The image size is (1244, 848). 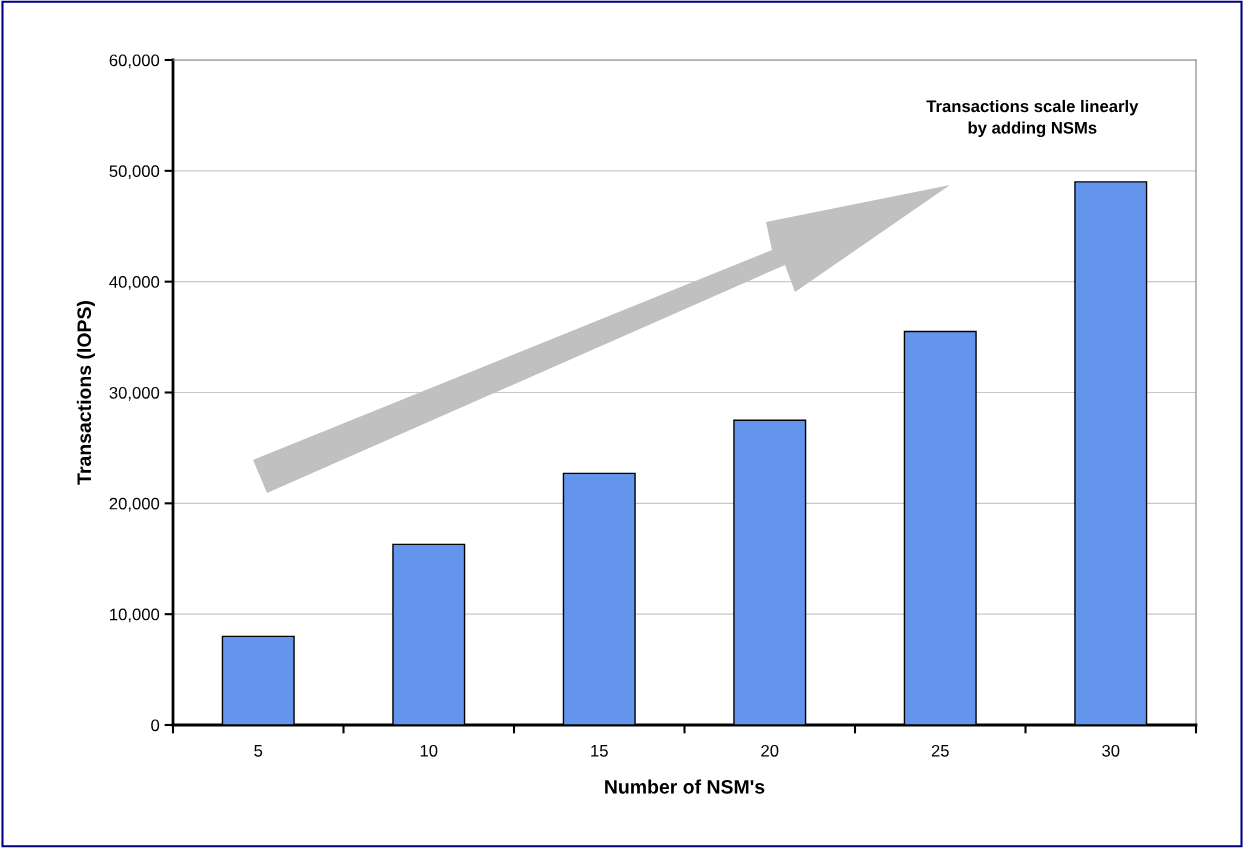 I want to click on x-tick-label: 15, so click(x=599, y=751).